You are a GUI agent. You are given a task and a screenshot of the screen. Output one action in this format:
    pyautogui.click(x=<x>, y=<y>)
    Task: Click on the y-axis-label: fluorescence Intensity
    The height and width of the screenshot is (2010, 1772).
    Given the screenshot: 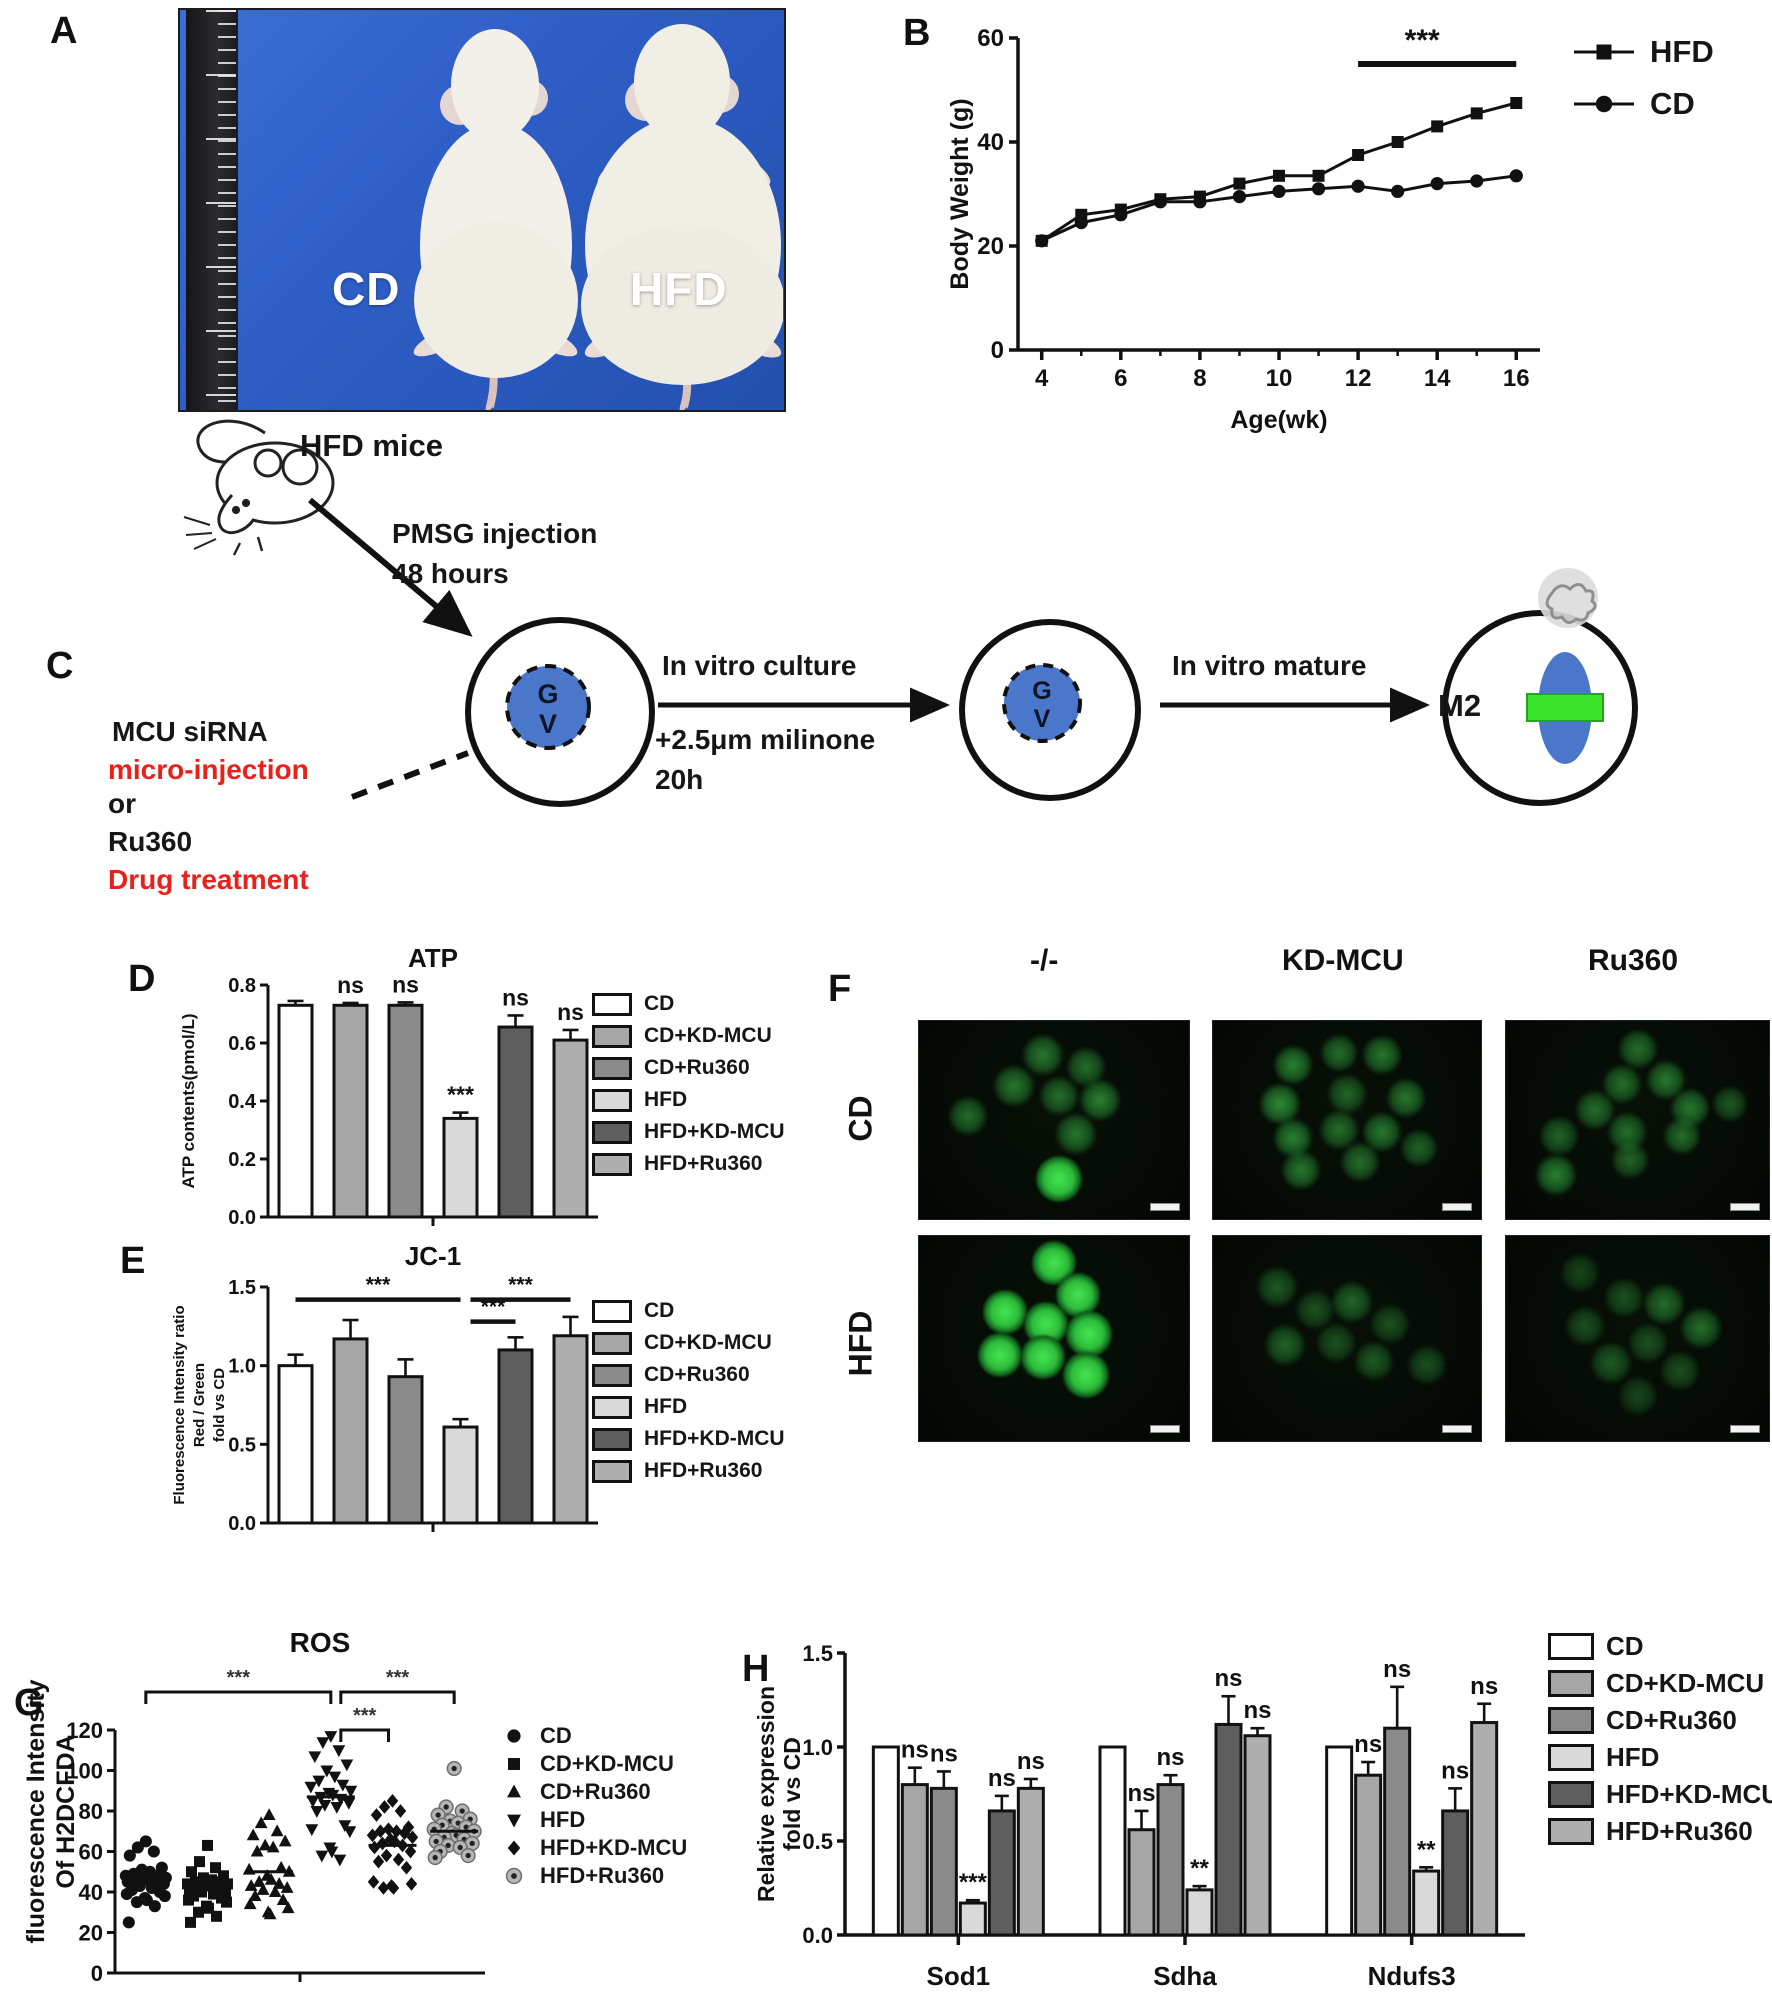 What is the action you would take?
    pyautogui.click(x=36, y=1811)
    